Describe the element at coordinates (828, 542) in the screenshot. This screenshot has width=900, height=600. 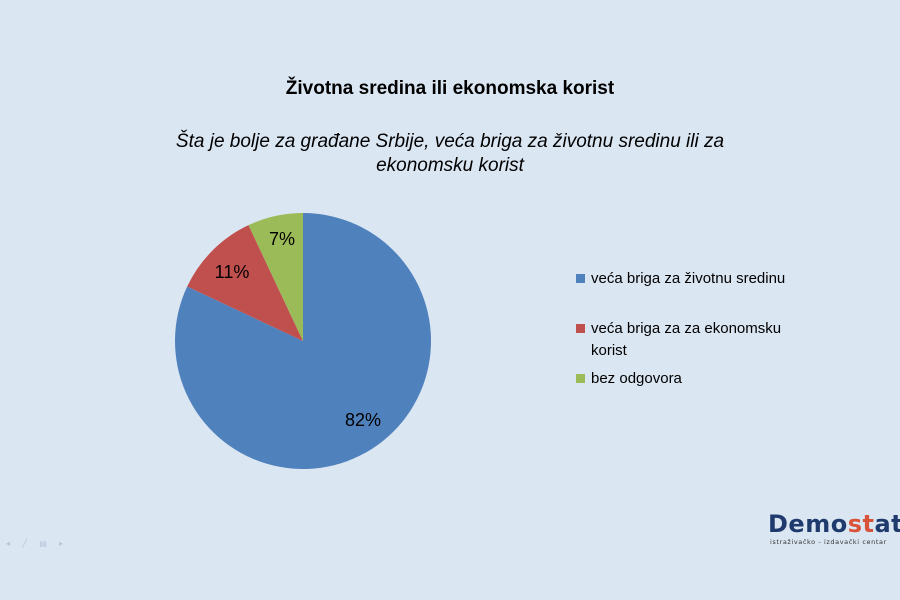
I see `logo-tagline: istraživačko - izdavački centar` at that location.